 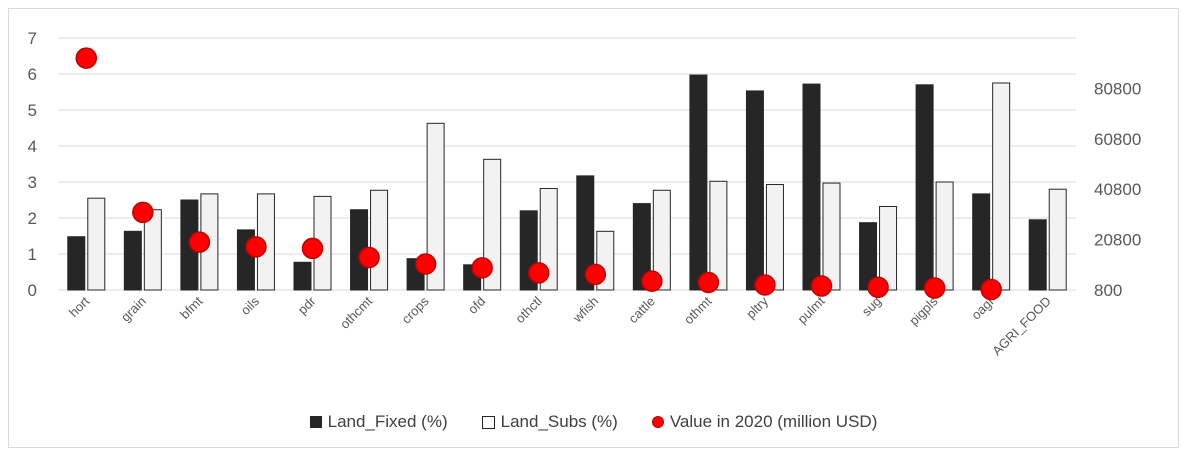 I want to click on category-label: crops, so click(x=415, y=309).